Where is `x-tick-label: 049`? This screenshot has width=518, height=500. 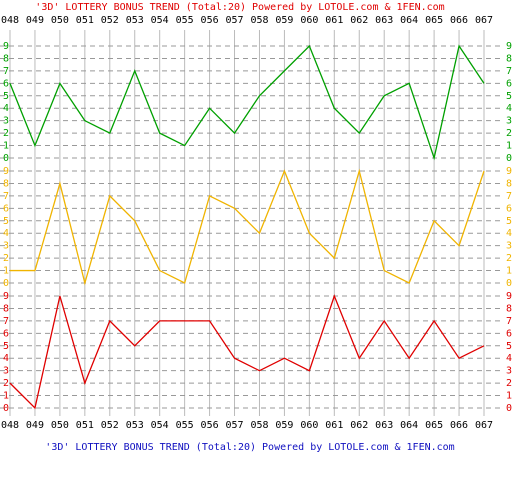 x-tick-label: 049 is located at coordinates (35, 425).